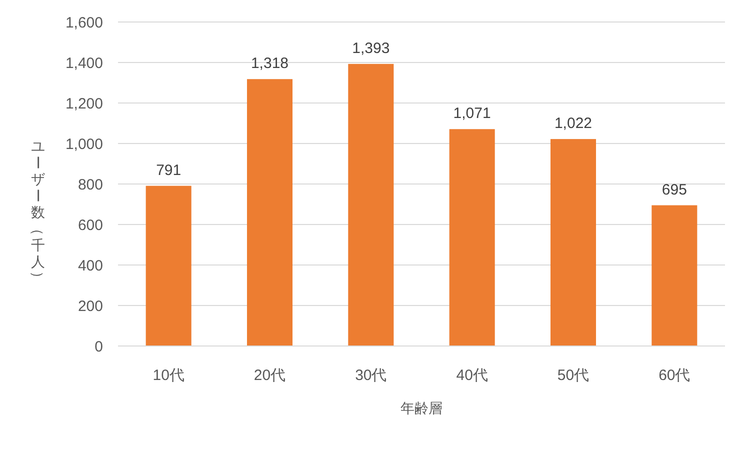 Image resolution: width=756 pixels, height=450 pixels. Describe the element at coordinates (421, 408) in the screenshot. I see `x-axis-title: 年齢層` at that location.